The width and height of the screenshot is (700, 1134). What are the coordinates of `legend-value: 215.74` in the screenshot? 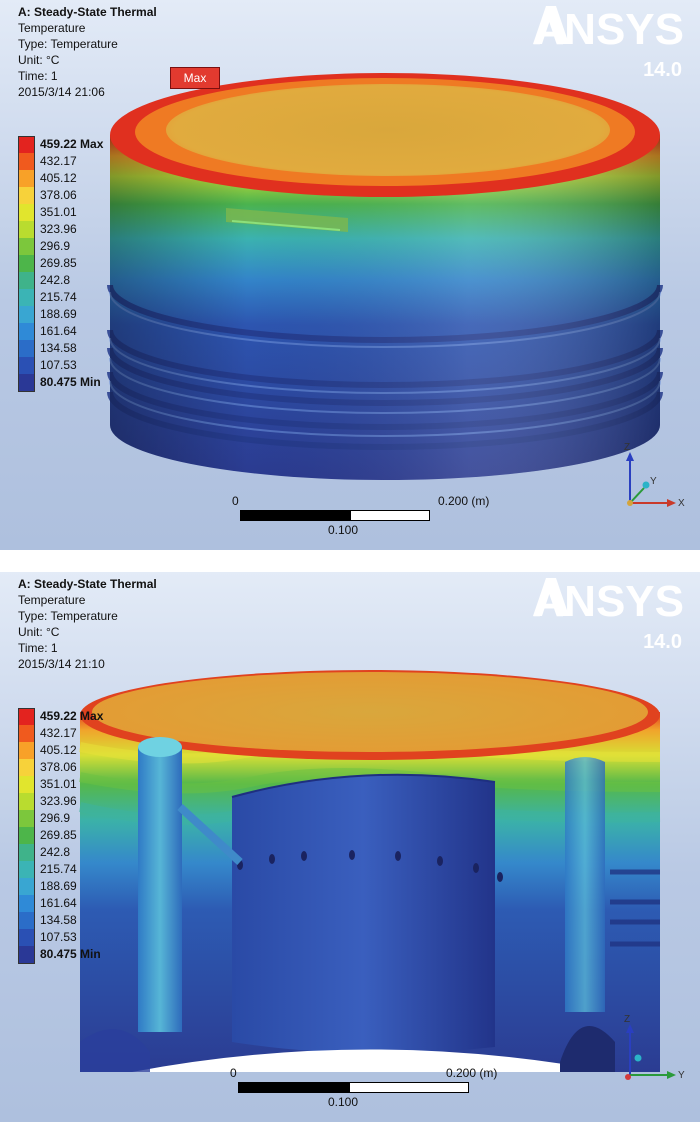 It's located at (58, 297).